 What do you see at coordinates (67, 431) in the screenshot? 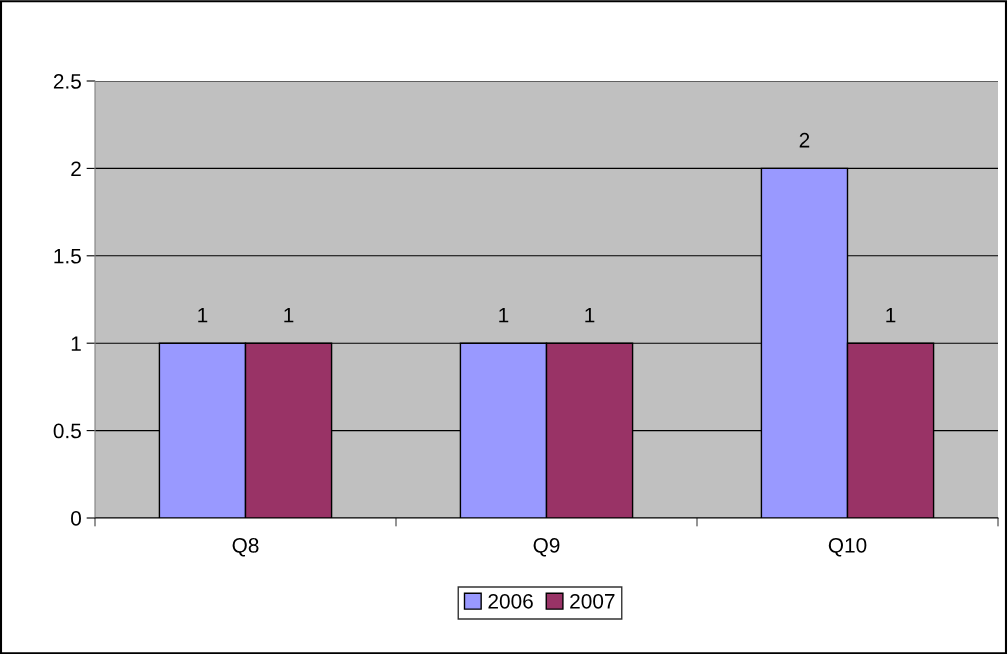
I see `y-tick-label: 0.5` at bounding box center [67, 431].